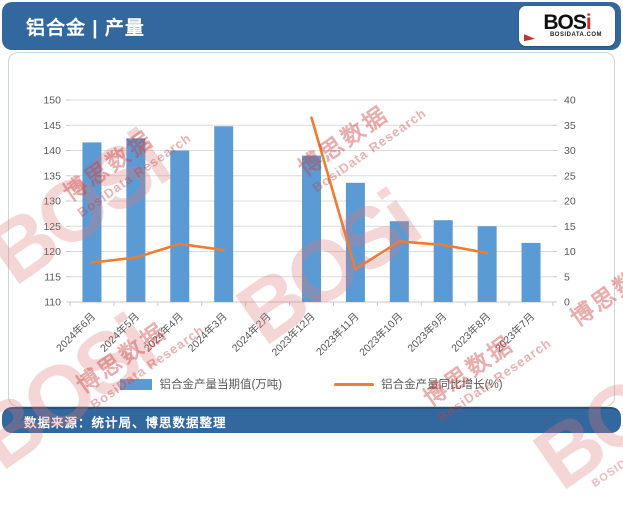 The height and width of the screenshot is (508, 623). I want to click on left-axis-label: 120, so click(52, 252).